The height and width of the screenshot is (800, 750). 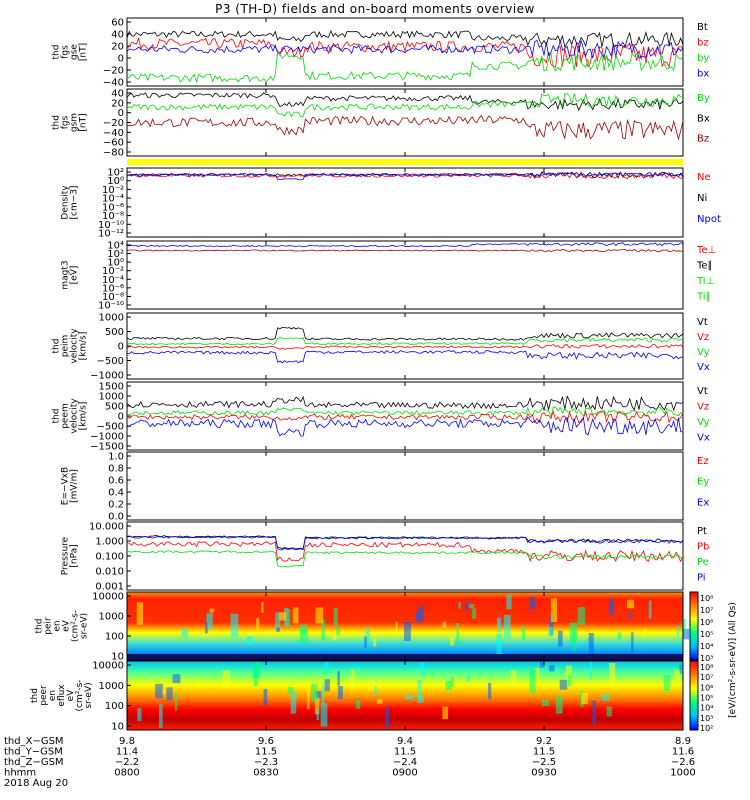 What do you see at coordinates (694, 626) in the screenshot?
I see `colorbar-top` at bounding box center [694, 626].